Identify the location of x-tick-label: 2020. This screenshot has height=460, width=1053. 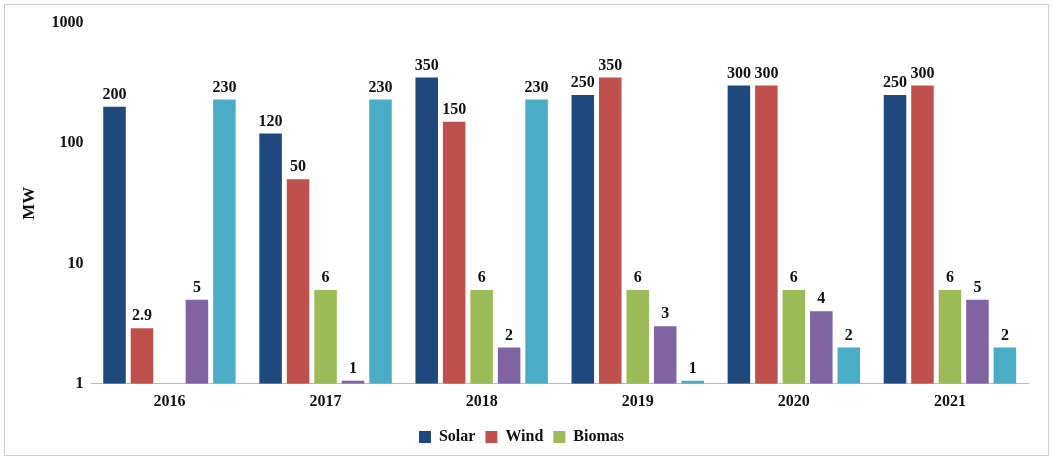
(793, 400).